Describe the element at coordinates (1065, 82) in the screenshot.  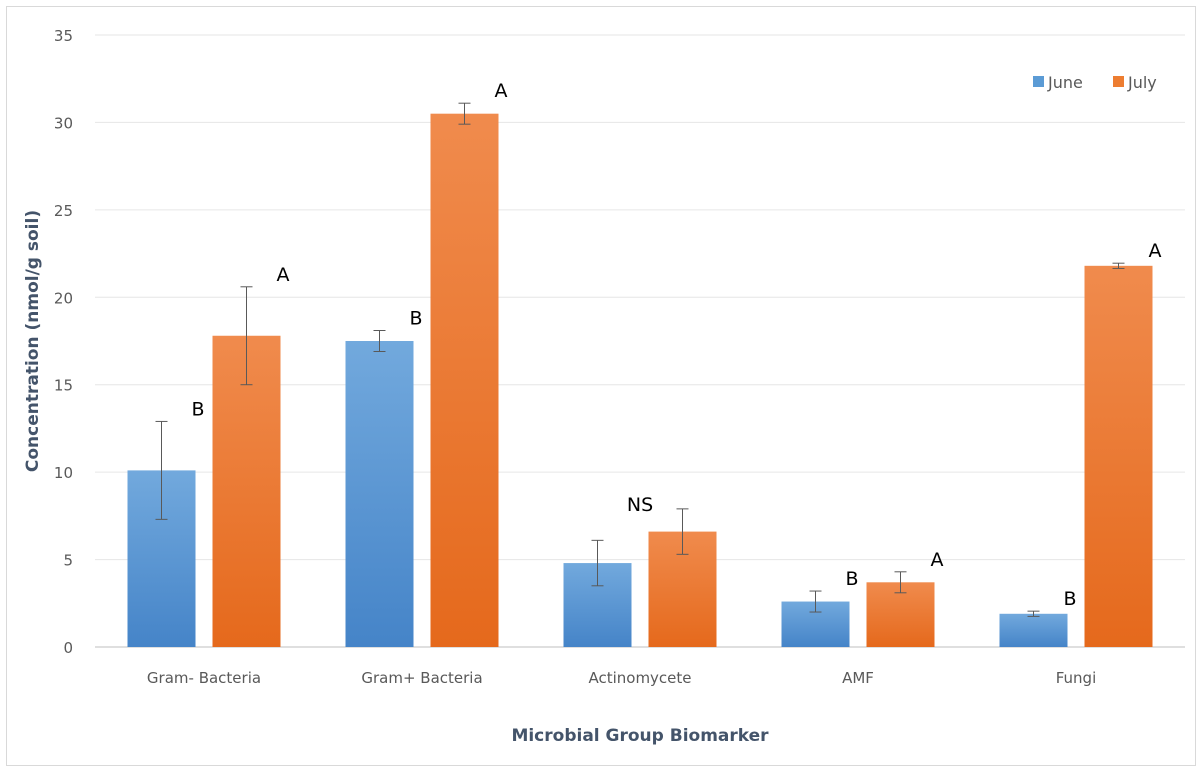
I see `legend-label: June` at that location.